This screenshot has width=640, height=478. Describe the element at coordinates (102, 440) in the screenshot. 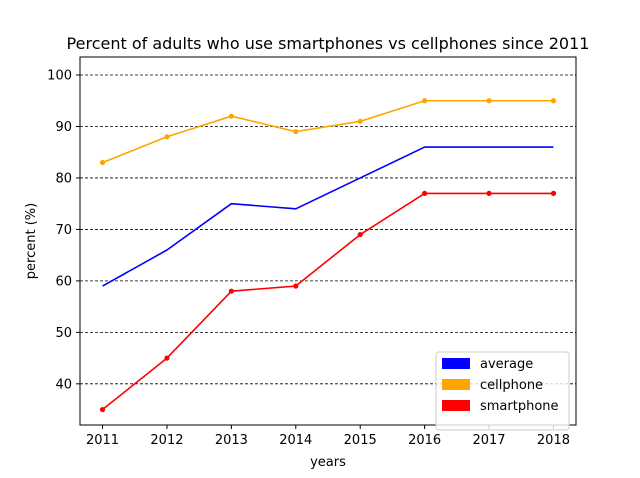

I see `x-tick-label: 2011` at that location.